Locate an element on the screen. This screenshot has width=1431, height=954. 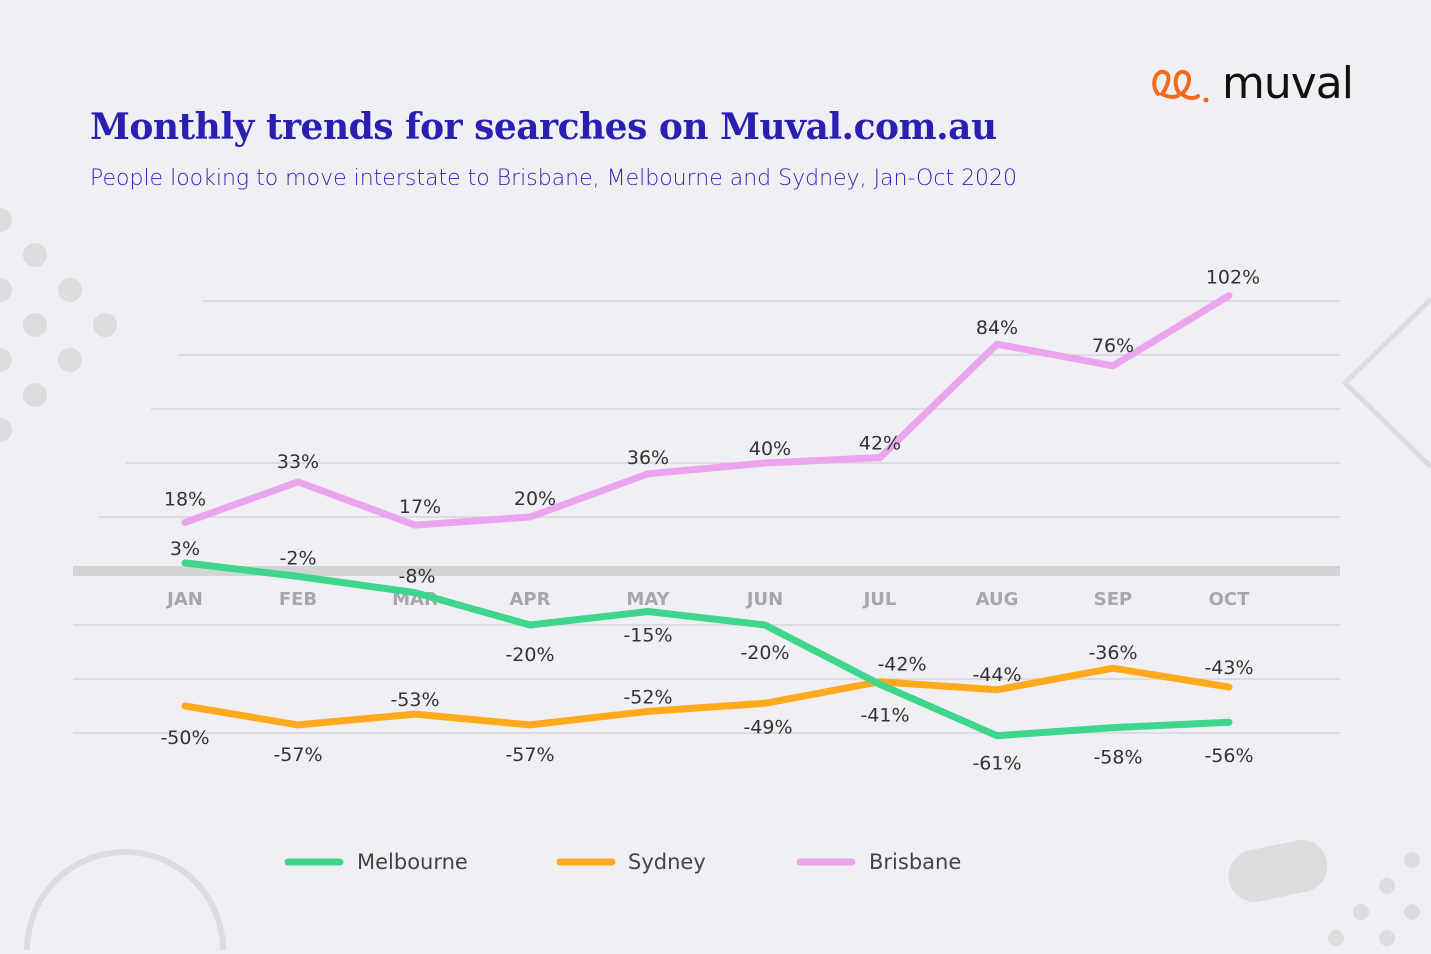
melbourne-data-label: -61% is located at coordinates (996, 764).